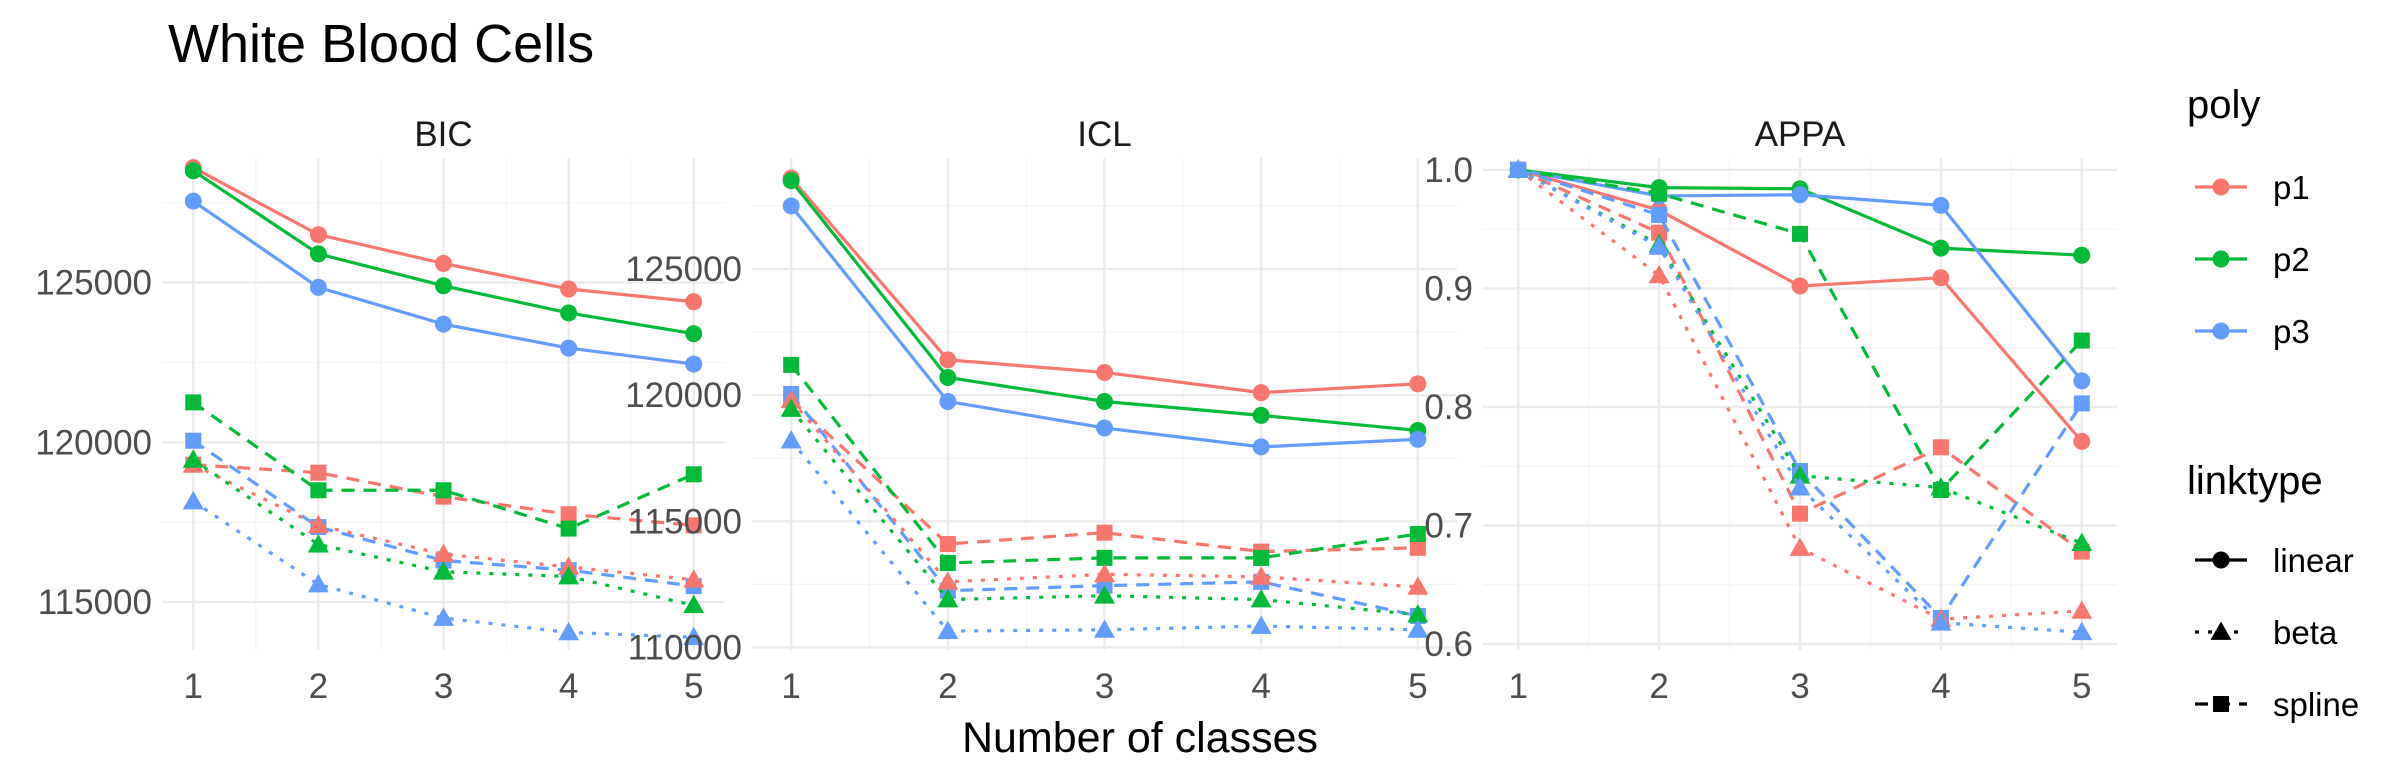  Describe the element at coordinates (2305, 632) in the screenshot. I see `legend-label: beta` at that location.